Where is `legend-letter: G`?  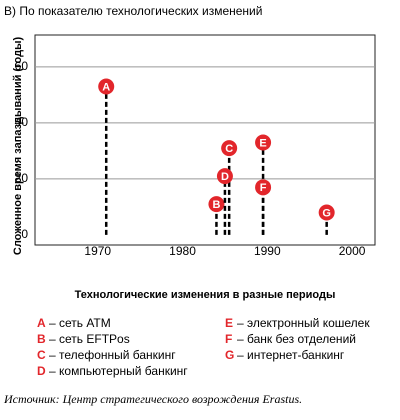
legend-letter: G is located at coordinates (229, 355).